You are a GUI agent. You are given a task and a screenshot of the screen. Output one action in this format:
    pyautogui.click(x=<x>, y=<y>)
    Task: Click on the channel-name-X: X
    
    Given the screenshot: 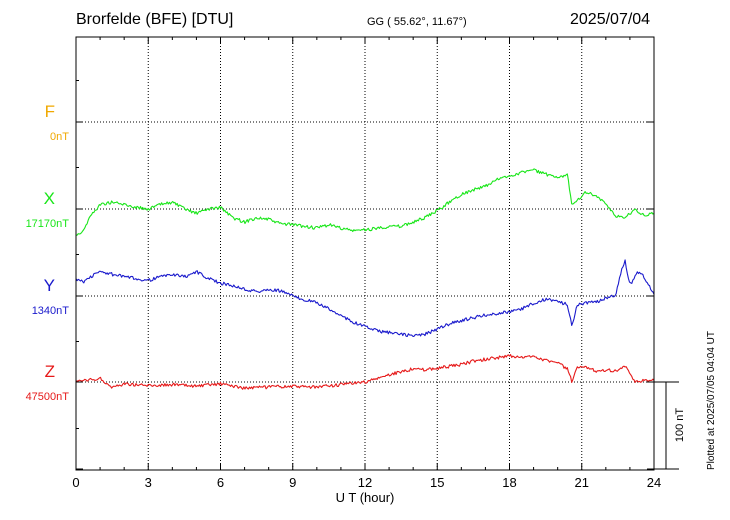 What is the action you would take?
    pyautogui.click(x=49, y=198)
    